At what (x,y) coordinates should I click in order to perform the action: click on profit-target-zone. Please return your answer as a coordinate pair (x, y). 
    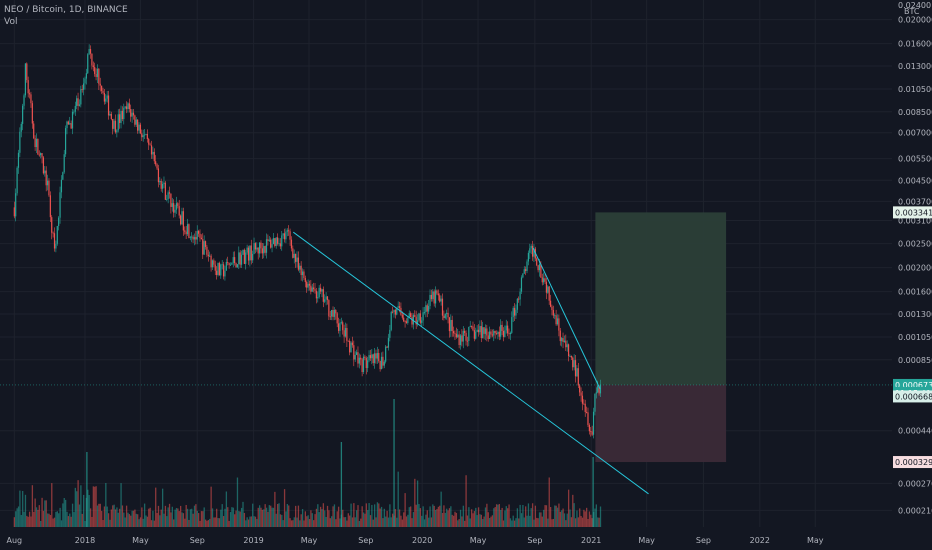
    Looking at the image, I should click on (661, 298).